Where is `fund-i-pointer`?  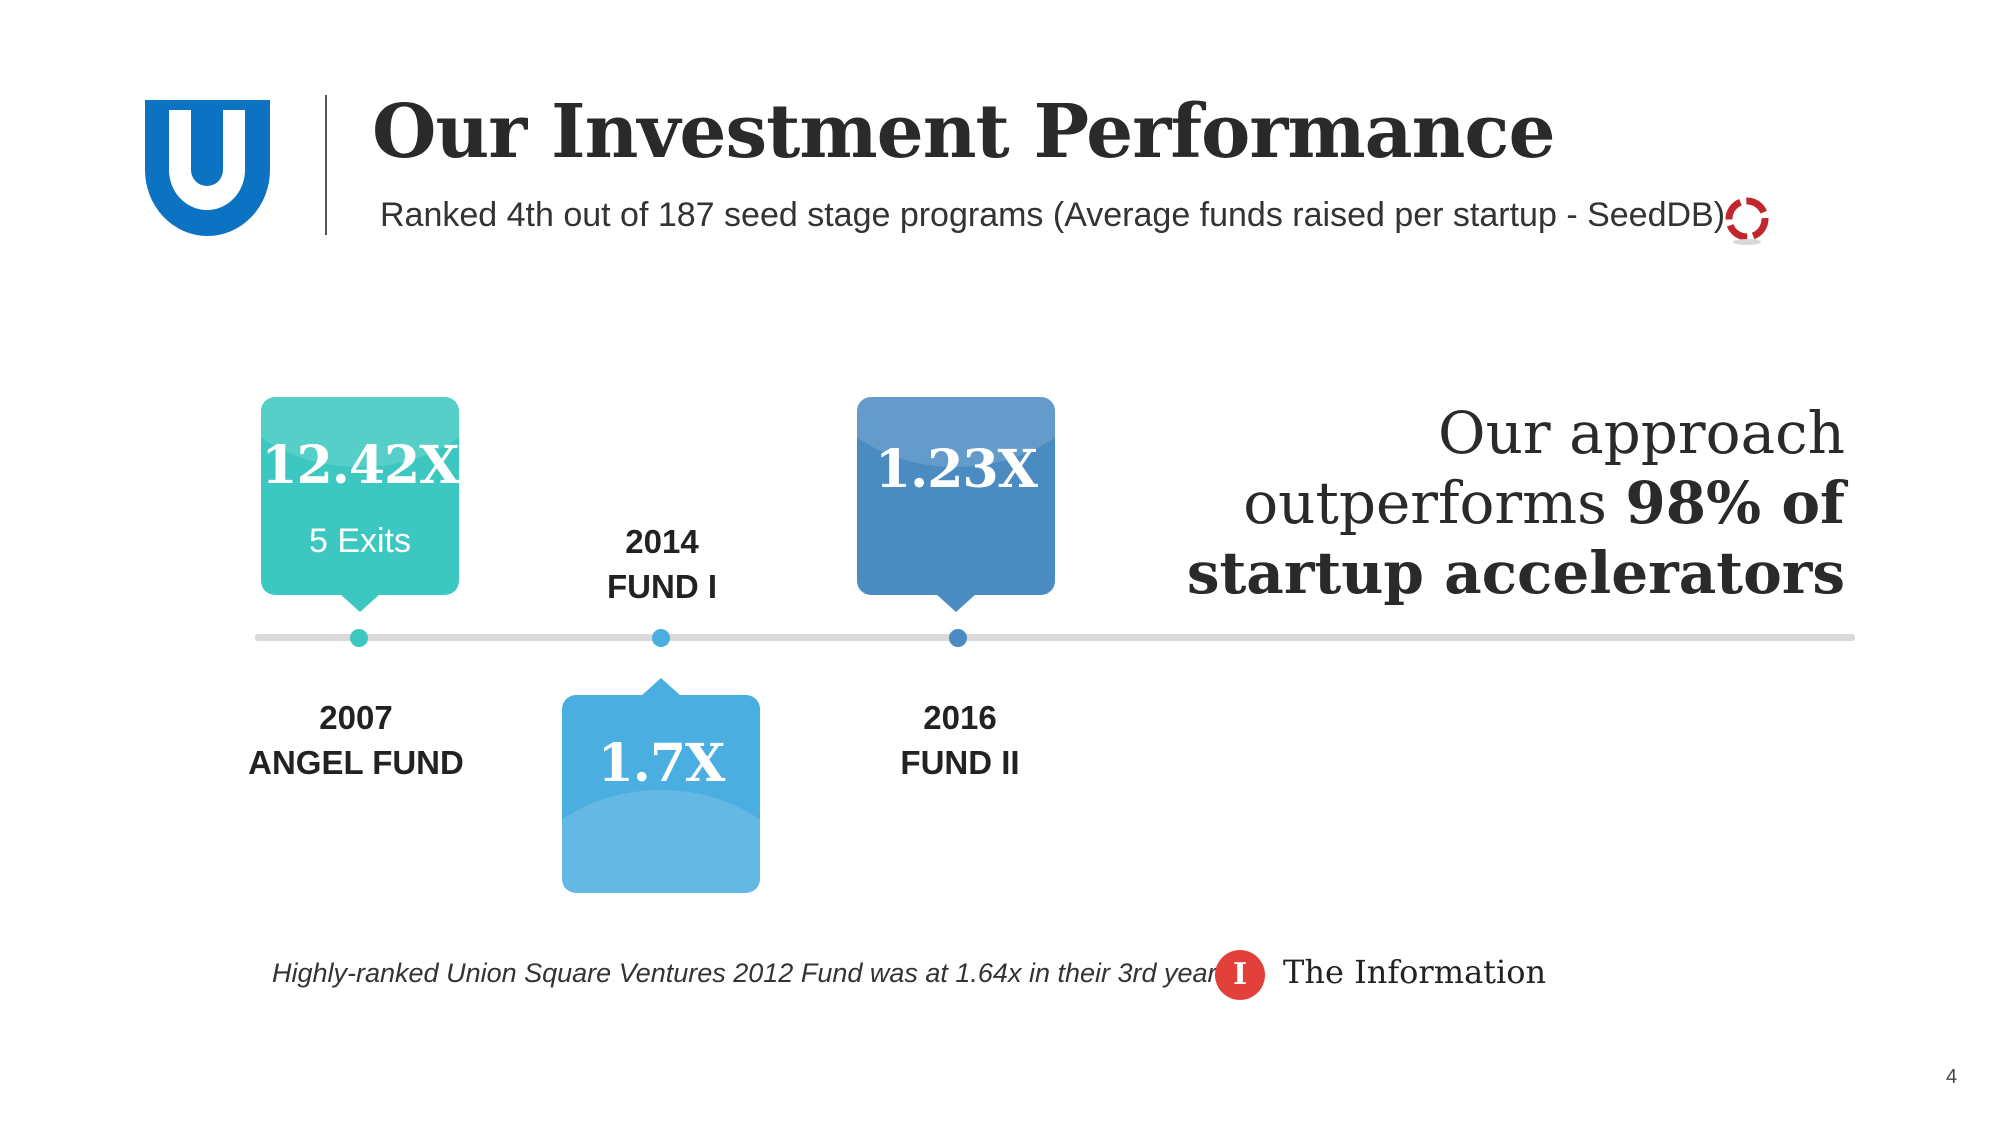 fund-i-pointer is located at coordinates (661, 687).